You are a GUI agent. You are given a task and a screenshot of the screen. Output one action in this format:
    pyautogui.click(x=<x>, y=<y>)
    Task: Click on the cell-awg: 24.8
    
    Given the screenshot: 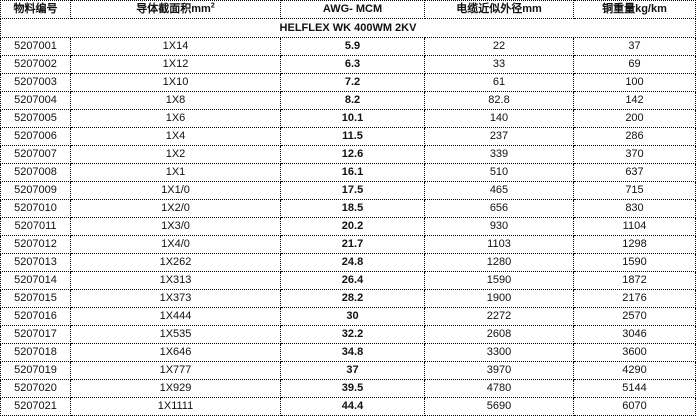 What is the action you would take?
    pyautogui.click(x=352, y=262)
    